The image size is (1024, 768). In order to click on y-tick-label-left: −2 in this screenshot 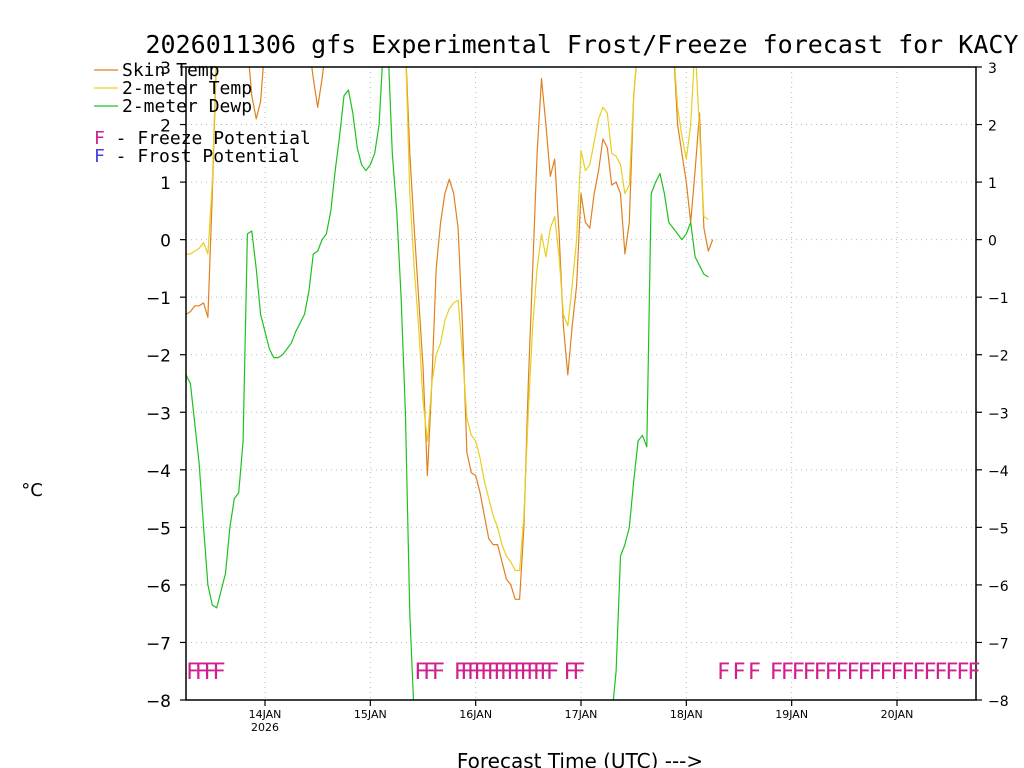, I will do `click(158, 357)`.